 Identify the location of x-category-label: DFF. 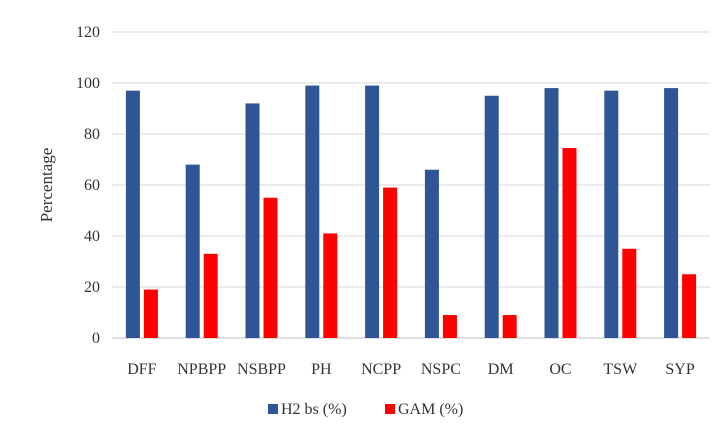
(141, 369).